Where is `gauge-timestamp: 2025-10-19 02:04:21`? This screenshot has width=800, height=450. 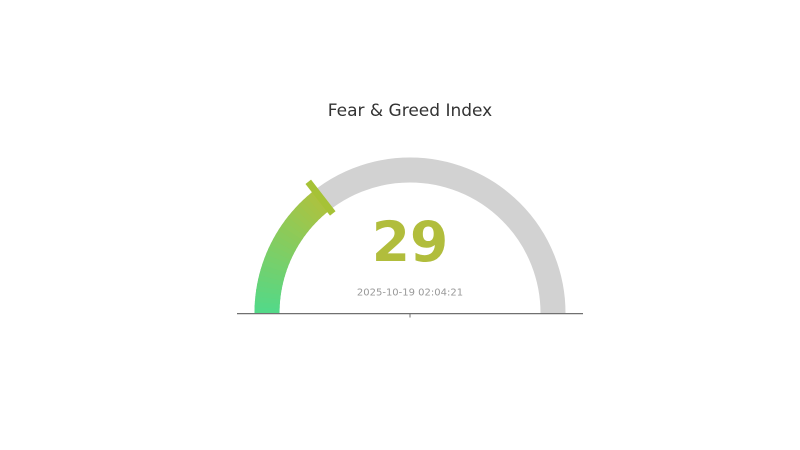
gauge-timestamp: 2025-10-19 02:04:21 is located at coordinates (410, 293).